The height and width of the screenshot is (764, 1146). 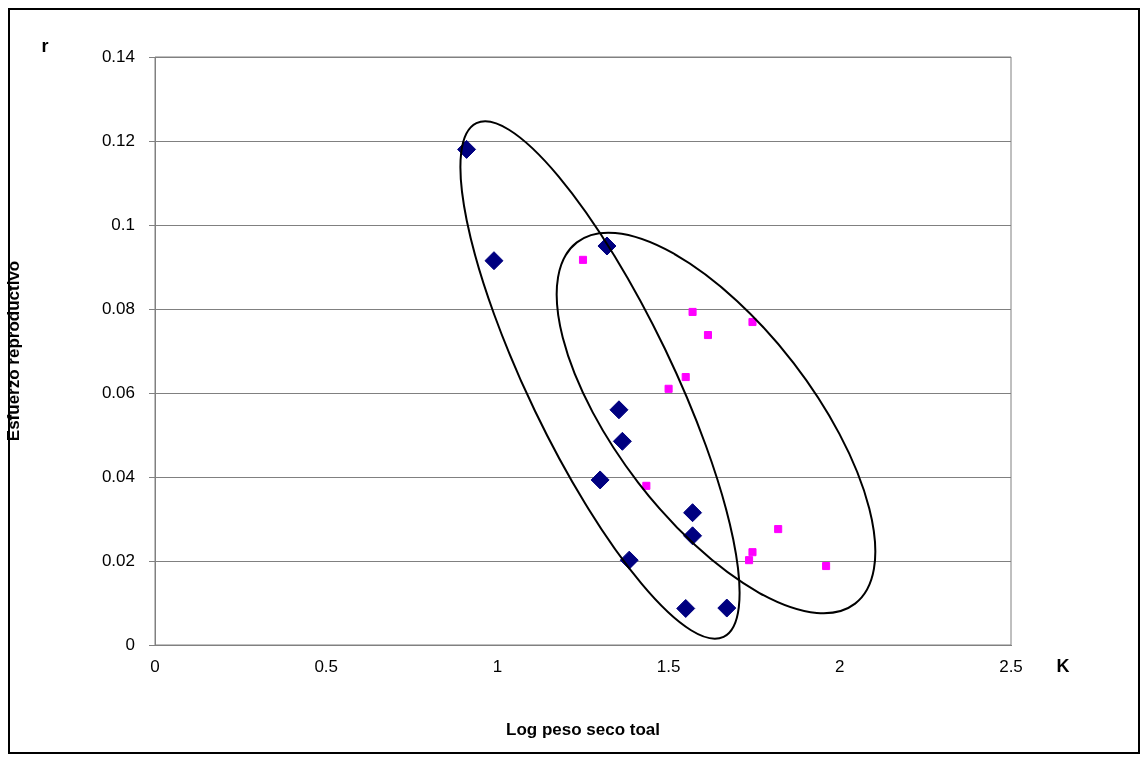 What do you see at coordinates (130, 644) in the screenshot?
I see `y-tick-label: 0` at bounding box center [130, 644].